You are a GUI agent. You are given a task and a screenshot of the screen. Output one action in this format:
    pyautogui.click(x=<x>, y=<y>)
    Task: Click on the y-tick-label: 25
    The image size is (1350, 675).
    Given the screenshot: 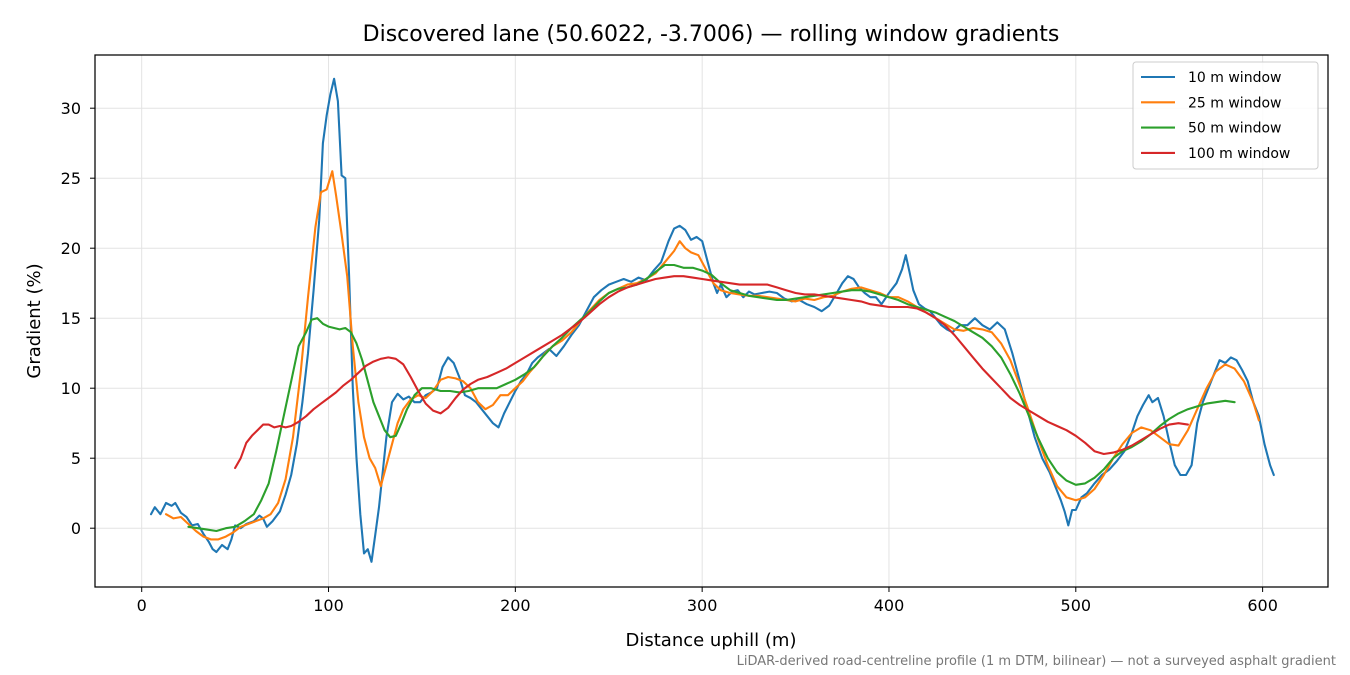 What is the action you would take?
    pyautogui.click(x=71, y=178)
    